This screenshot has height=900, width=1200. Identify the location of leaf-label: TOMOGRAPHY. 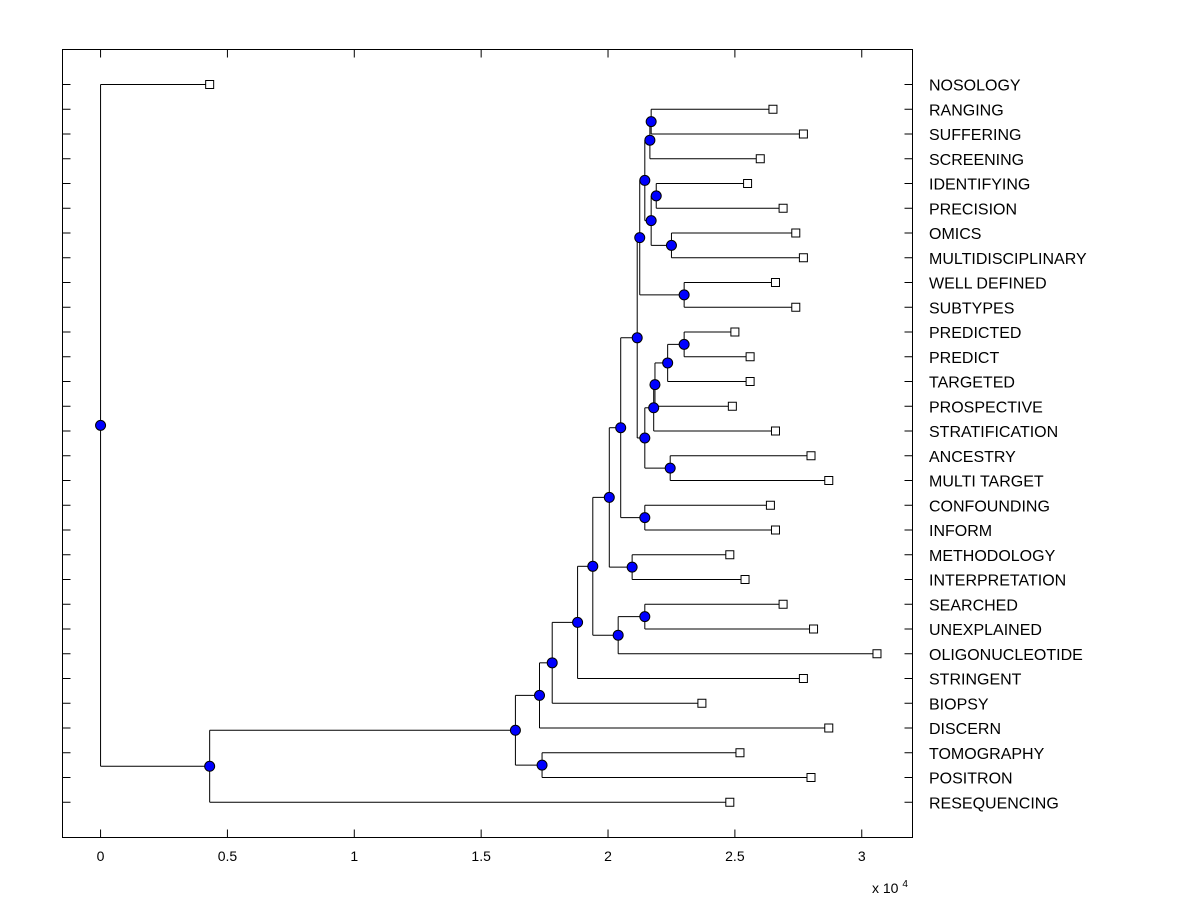
(987, 754).